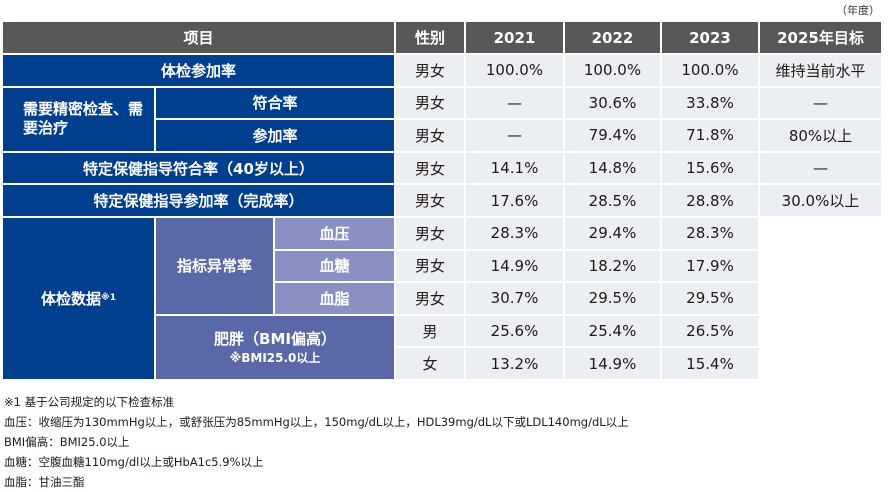  I want to click on row-label-guidance-eligible: 特定保健指导符合率（40岁以上）, so click(198, 168).